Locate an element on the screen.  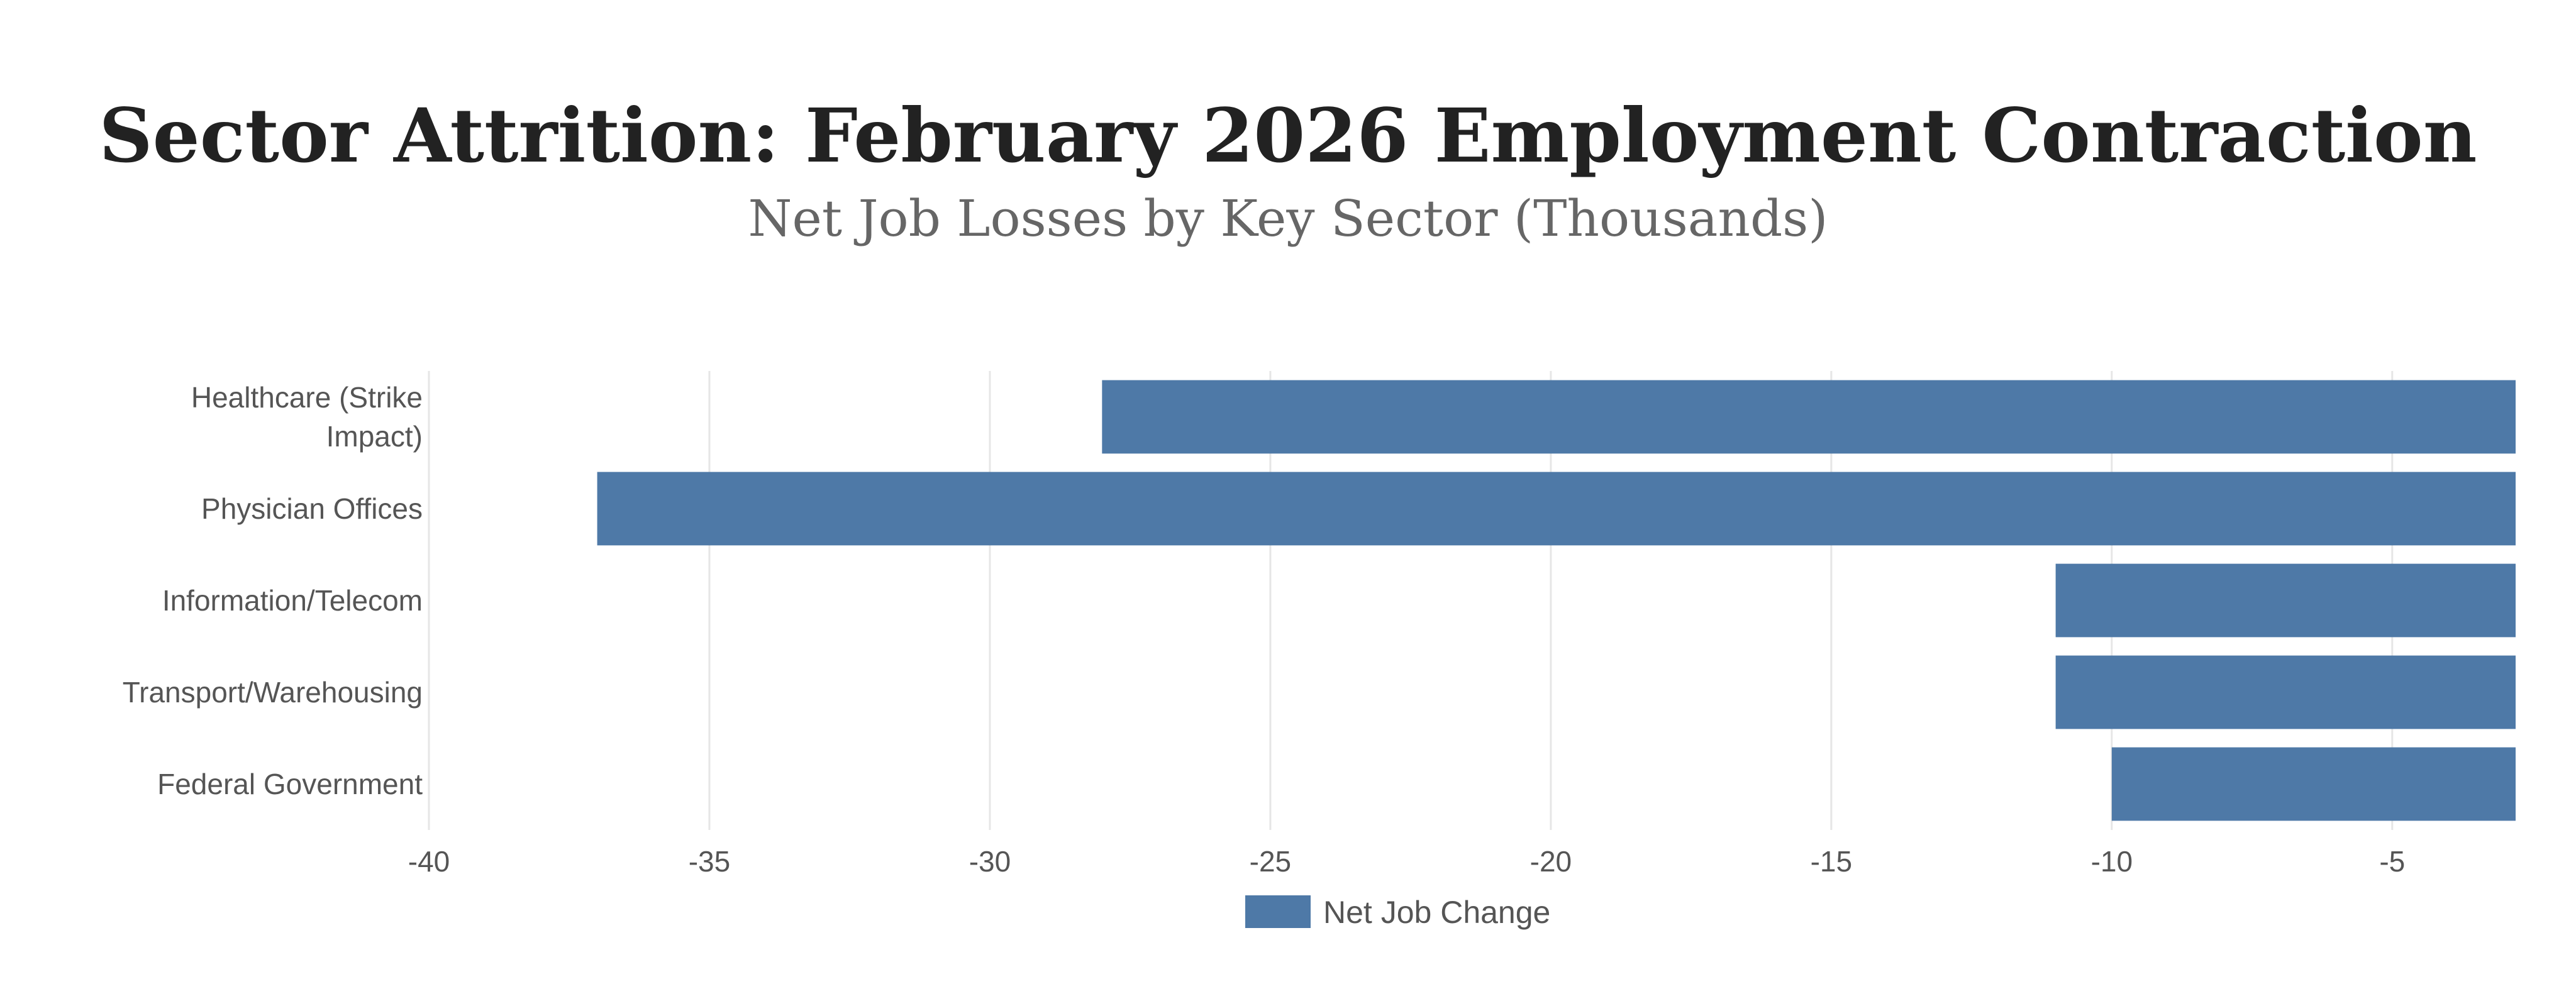
category-label: Transport/Warehousing is located at coordinates (273, 693).